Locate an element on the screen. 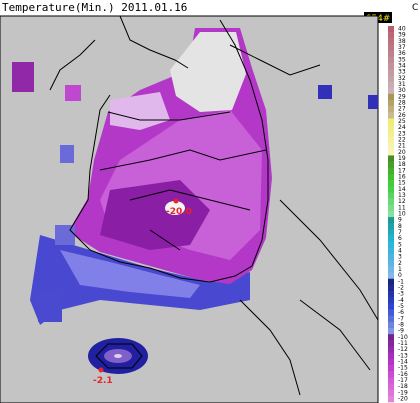 This screenshot has height=403, width=420. annotation: -2.1 is located at coordinates (103, 381).